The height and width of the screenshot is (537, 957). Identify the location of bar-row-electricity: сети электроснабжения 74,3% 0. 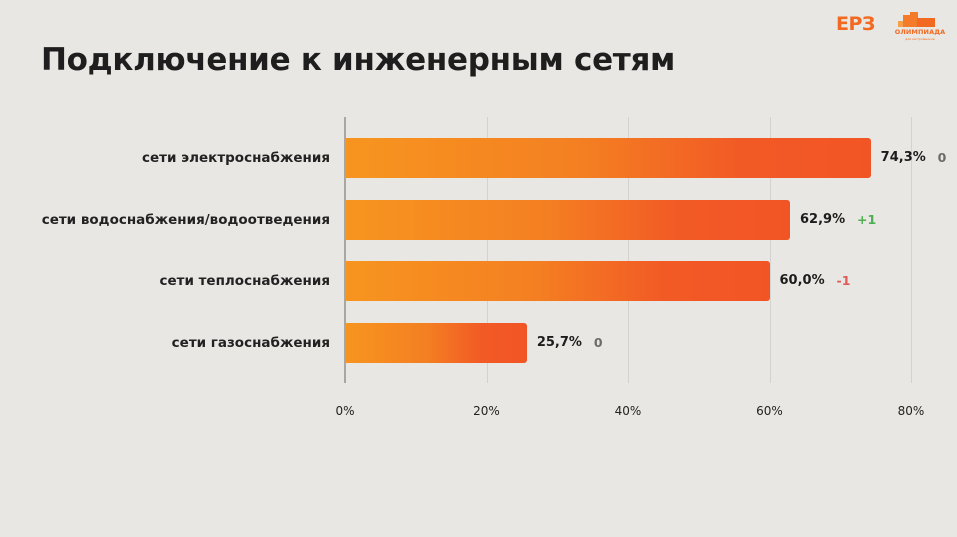
(478, 158).